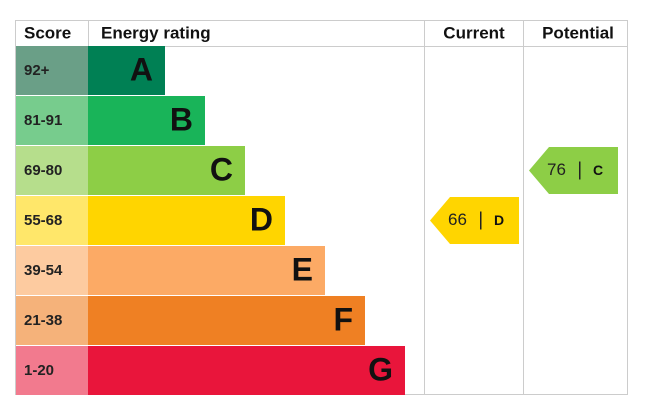  I want to click on current-value: 66, so click(457, 219).